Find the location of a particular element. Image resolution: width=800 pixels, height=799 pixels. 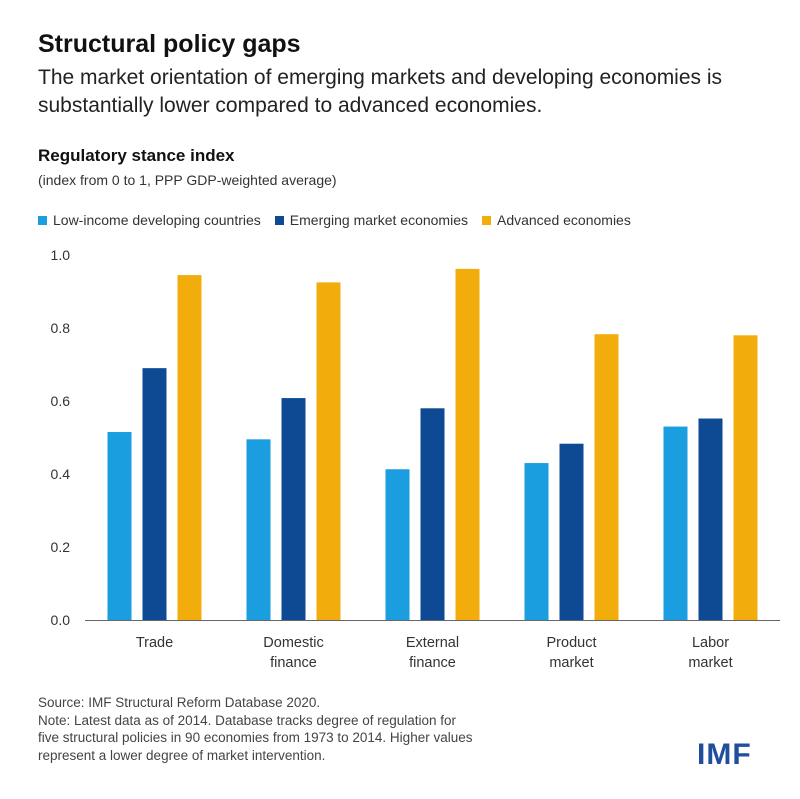

legend-swatch-emerging is located at coordinates (279, 220).